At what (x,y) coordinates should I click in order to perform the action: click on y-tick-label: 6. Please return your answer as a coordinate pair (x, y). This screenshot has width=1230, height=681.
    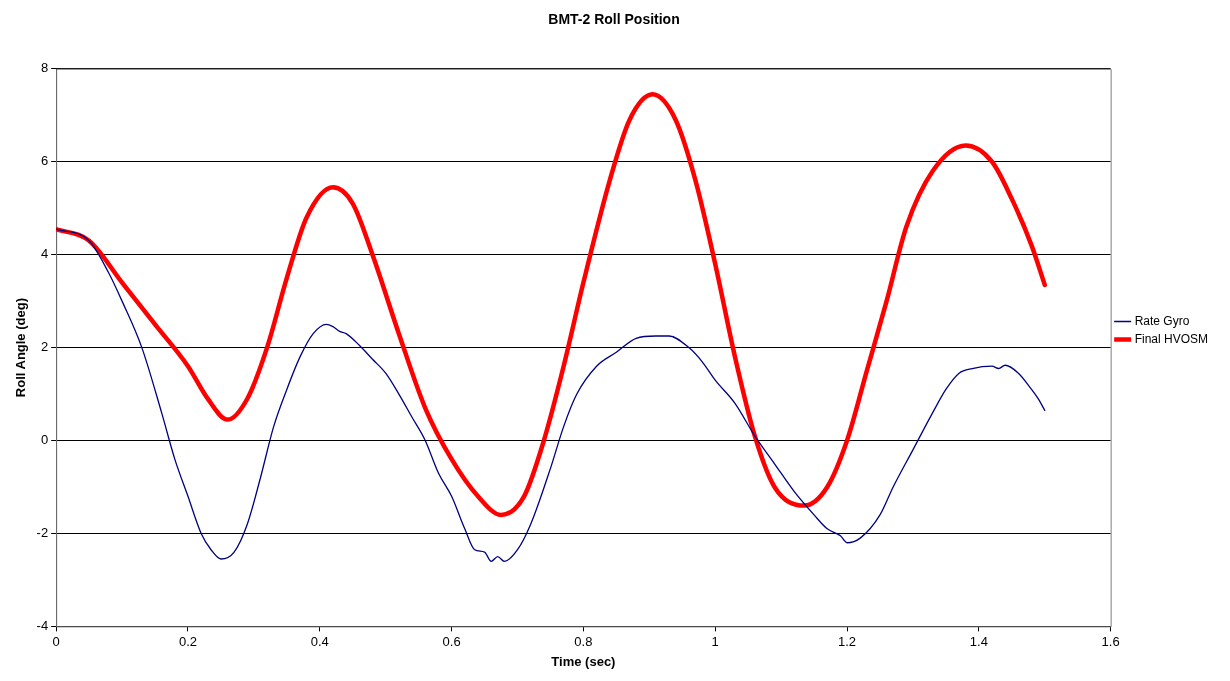
    Looking at the image, I should click on (44, 161).